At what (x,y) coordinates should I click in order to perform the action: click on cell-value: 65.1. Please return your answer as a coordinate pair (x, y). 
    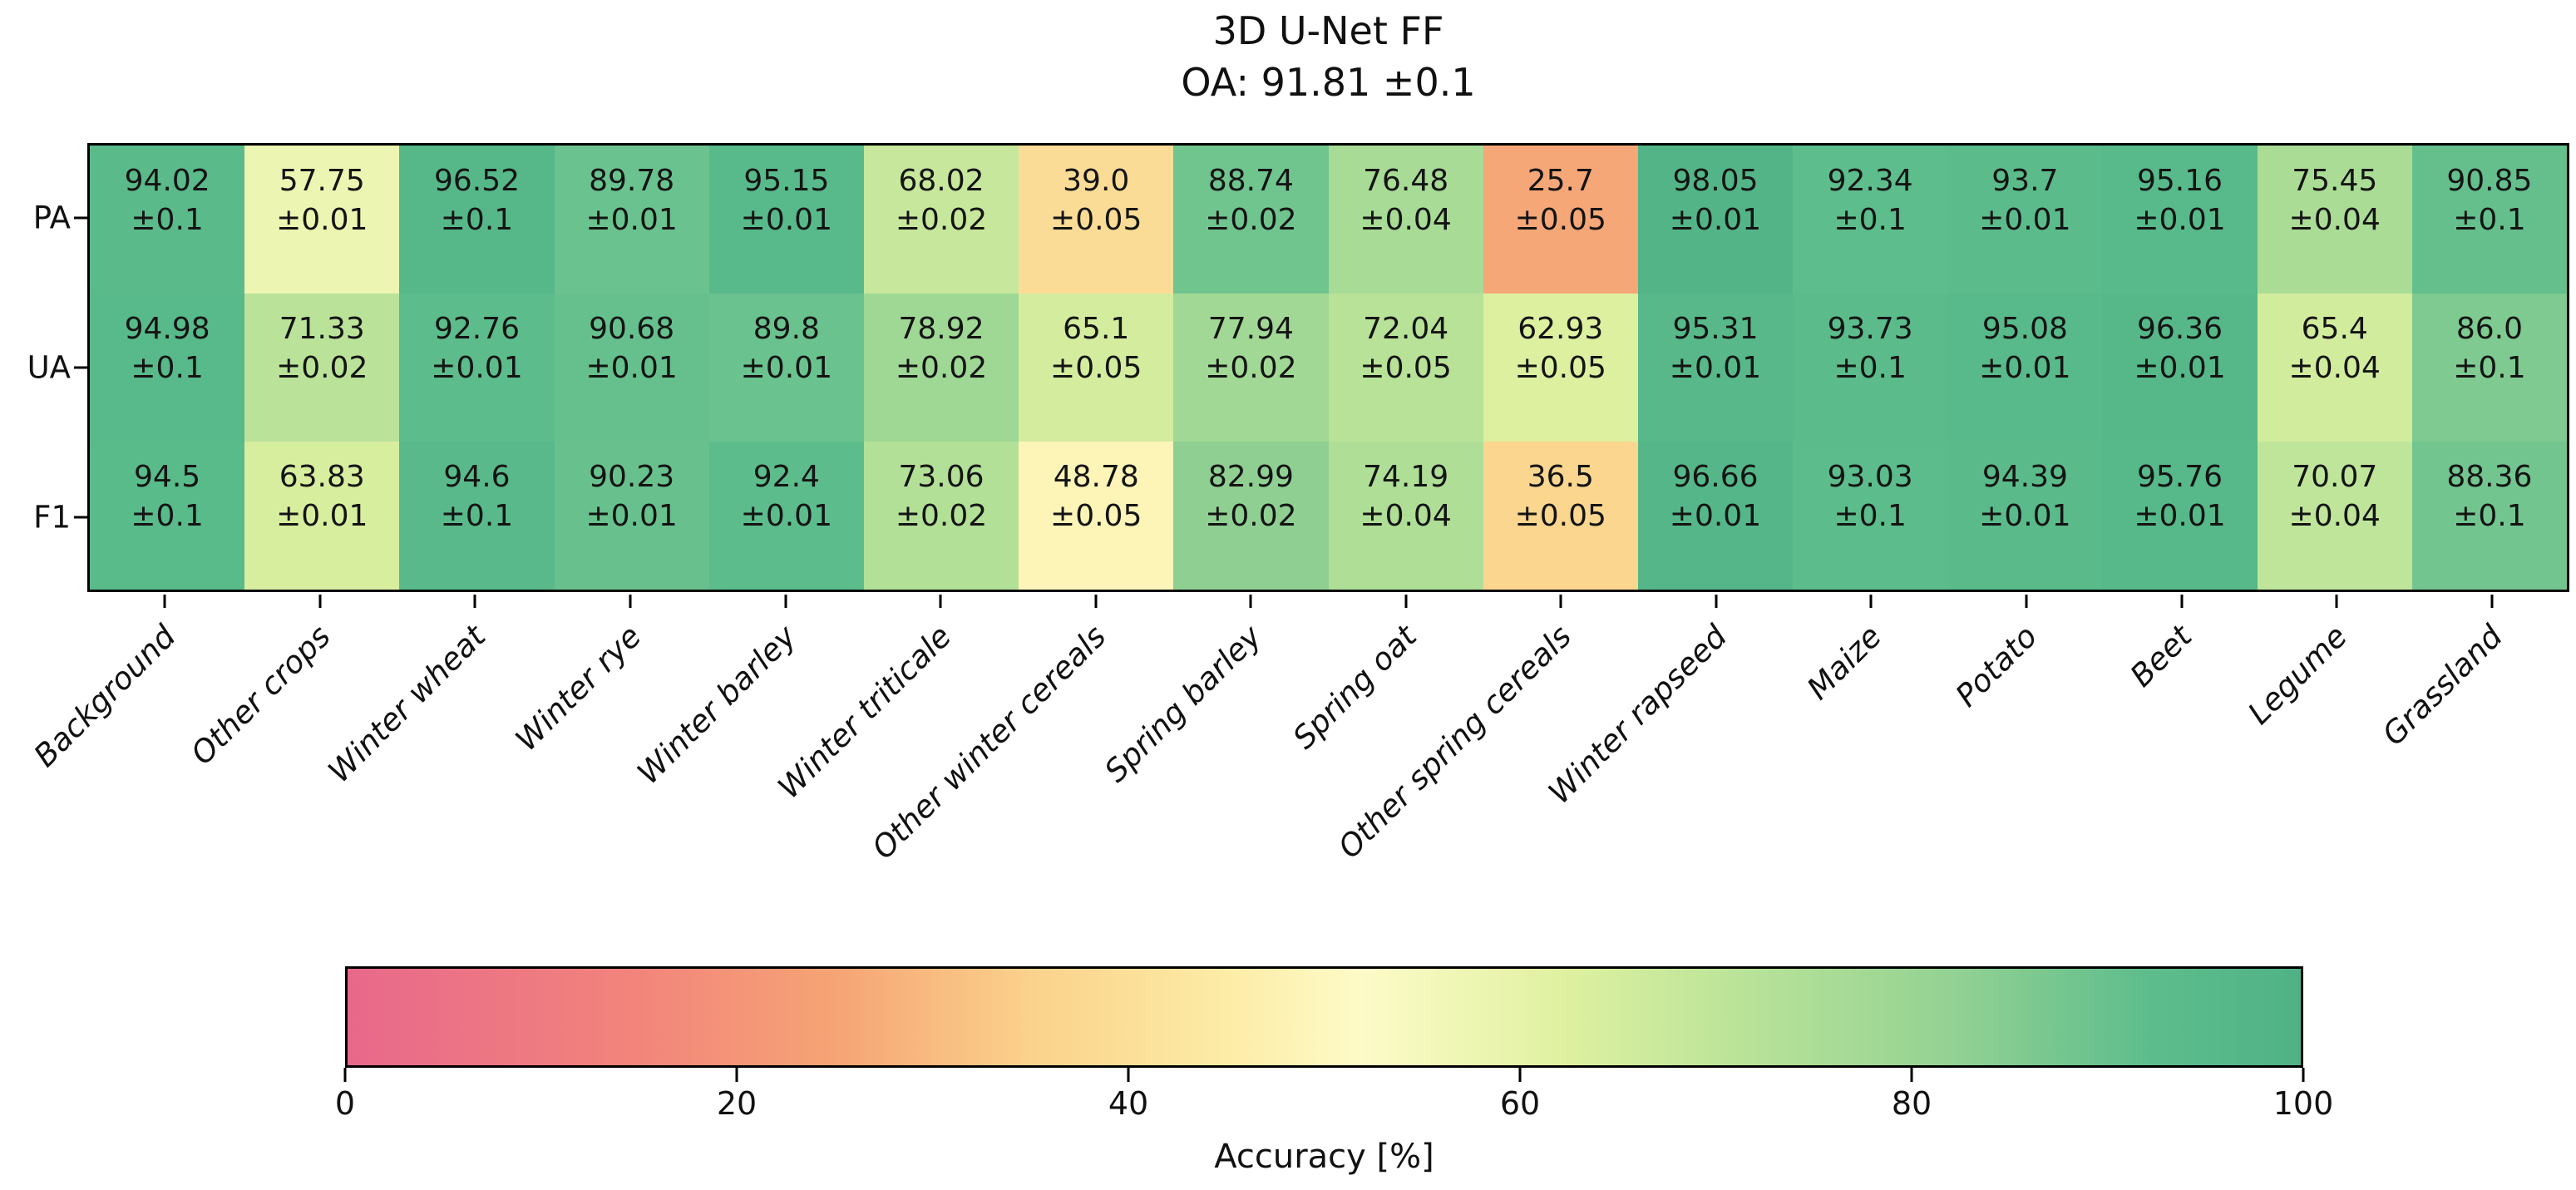
    Looking at the image, I should click on (1096, 329).